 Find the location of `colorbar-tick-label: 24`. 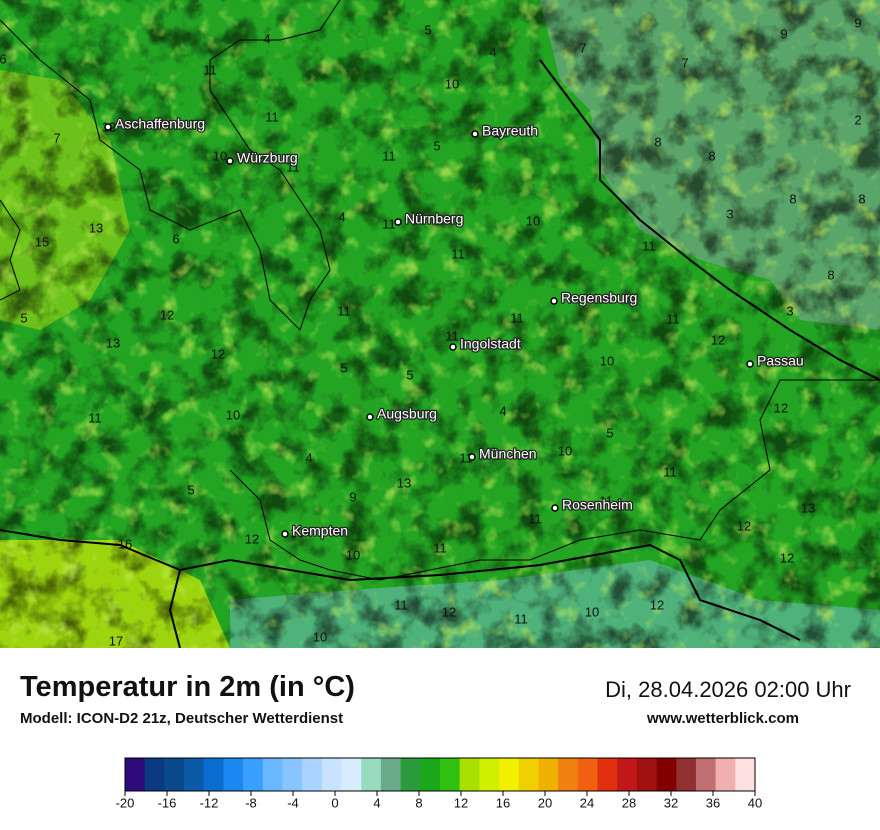

colorbar-tick-label: 24 is located at coordinates (587, 802).